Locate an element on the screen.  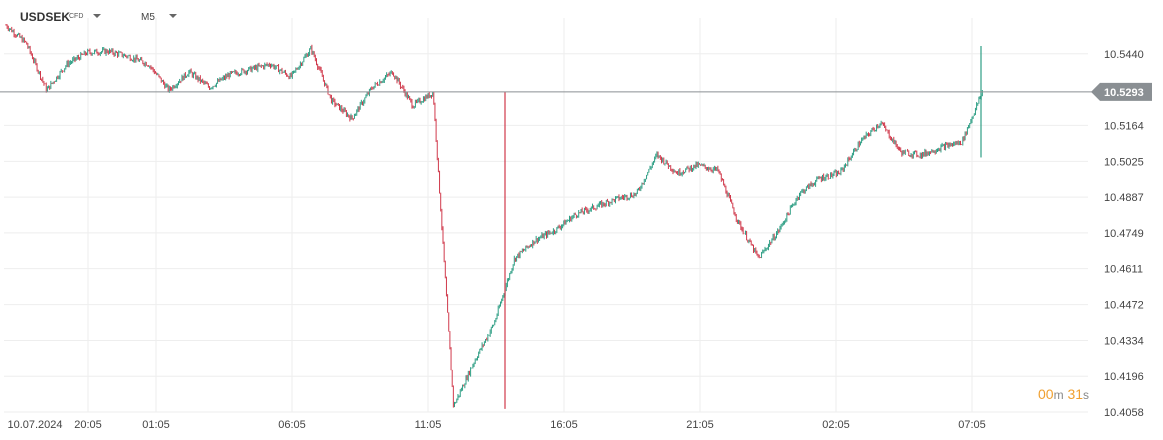
y-tick-label: 10.4334 is located at coordinates (1124, 341).